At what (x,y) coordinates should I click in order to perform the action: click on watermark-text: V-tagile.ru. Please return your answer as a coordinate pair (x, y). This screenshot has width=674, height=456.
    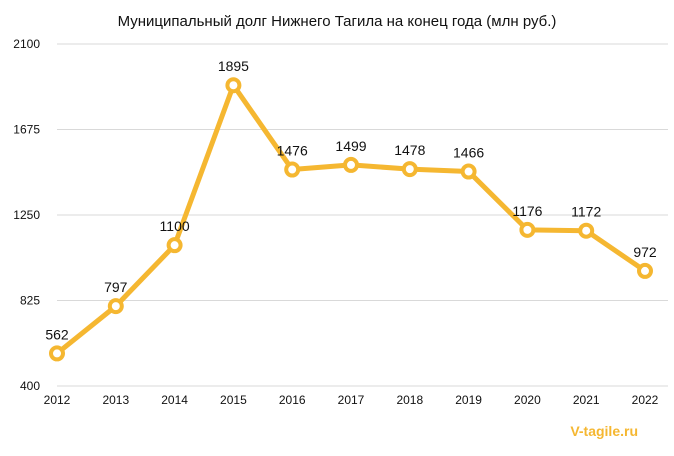
    Looking at the image, I should click on (604, 431).